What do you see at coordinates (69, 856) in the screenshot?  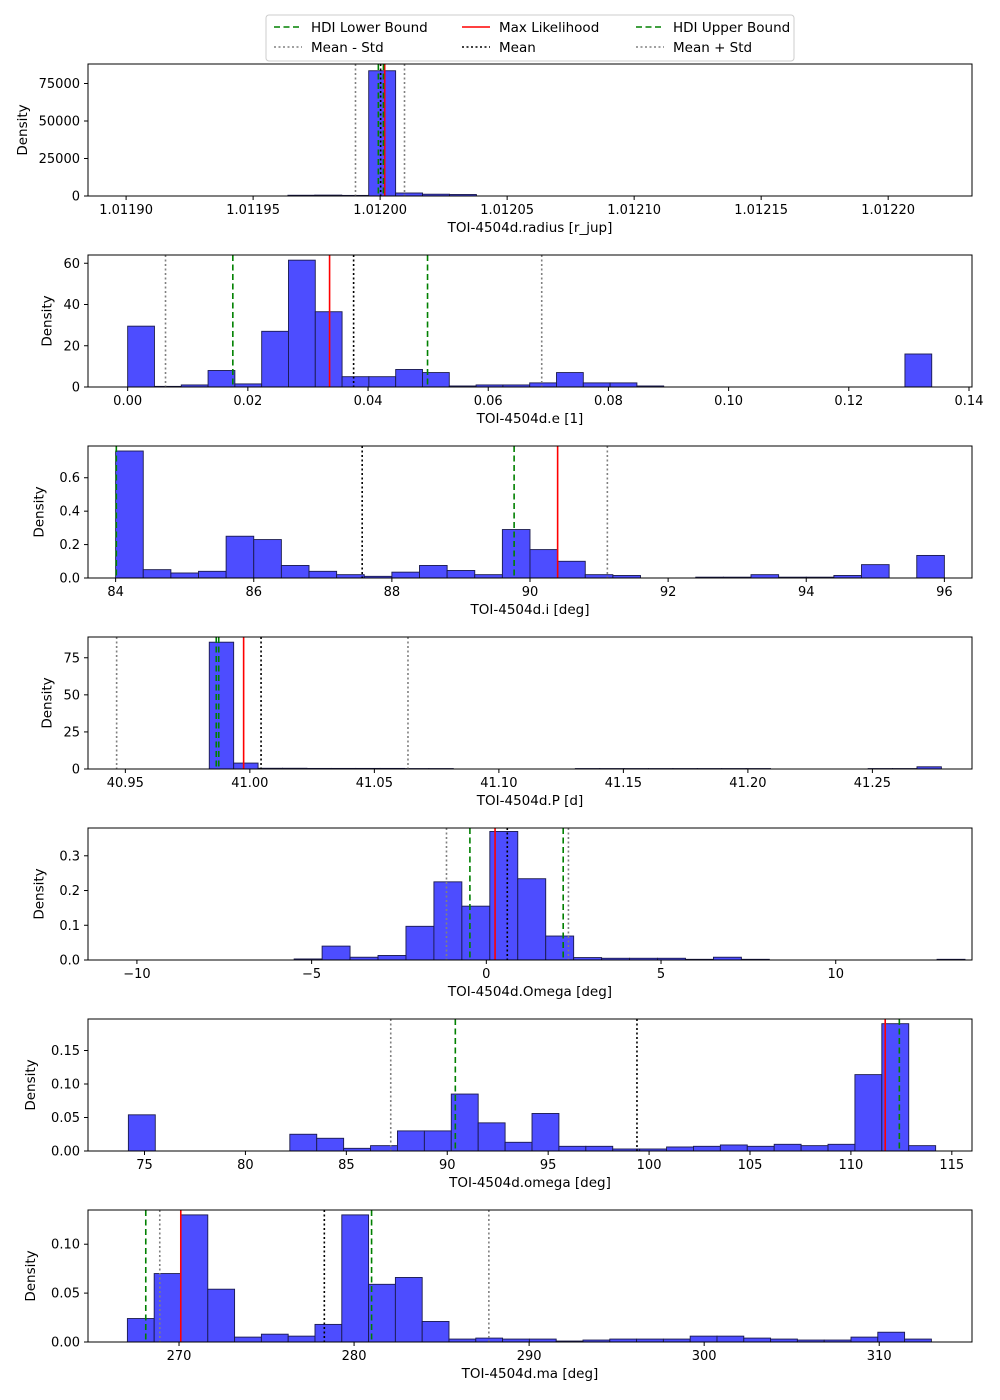 I see `y-tick-label: 0.3` at bounding box center [69, 856].